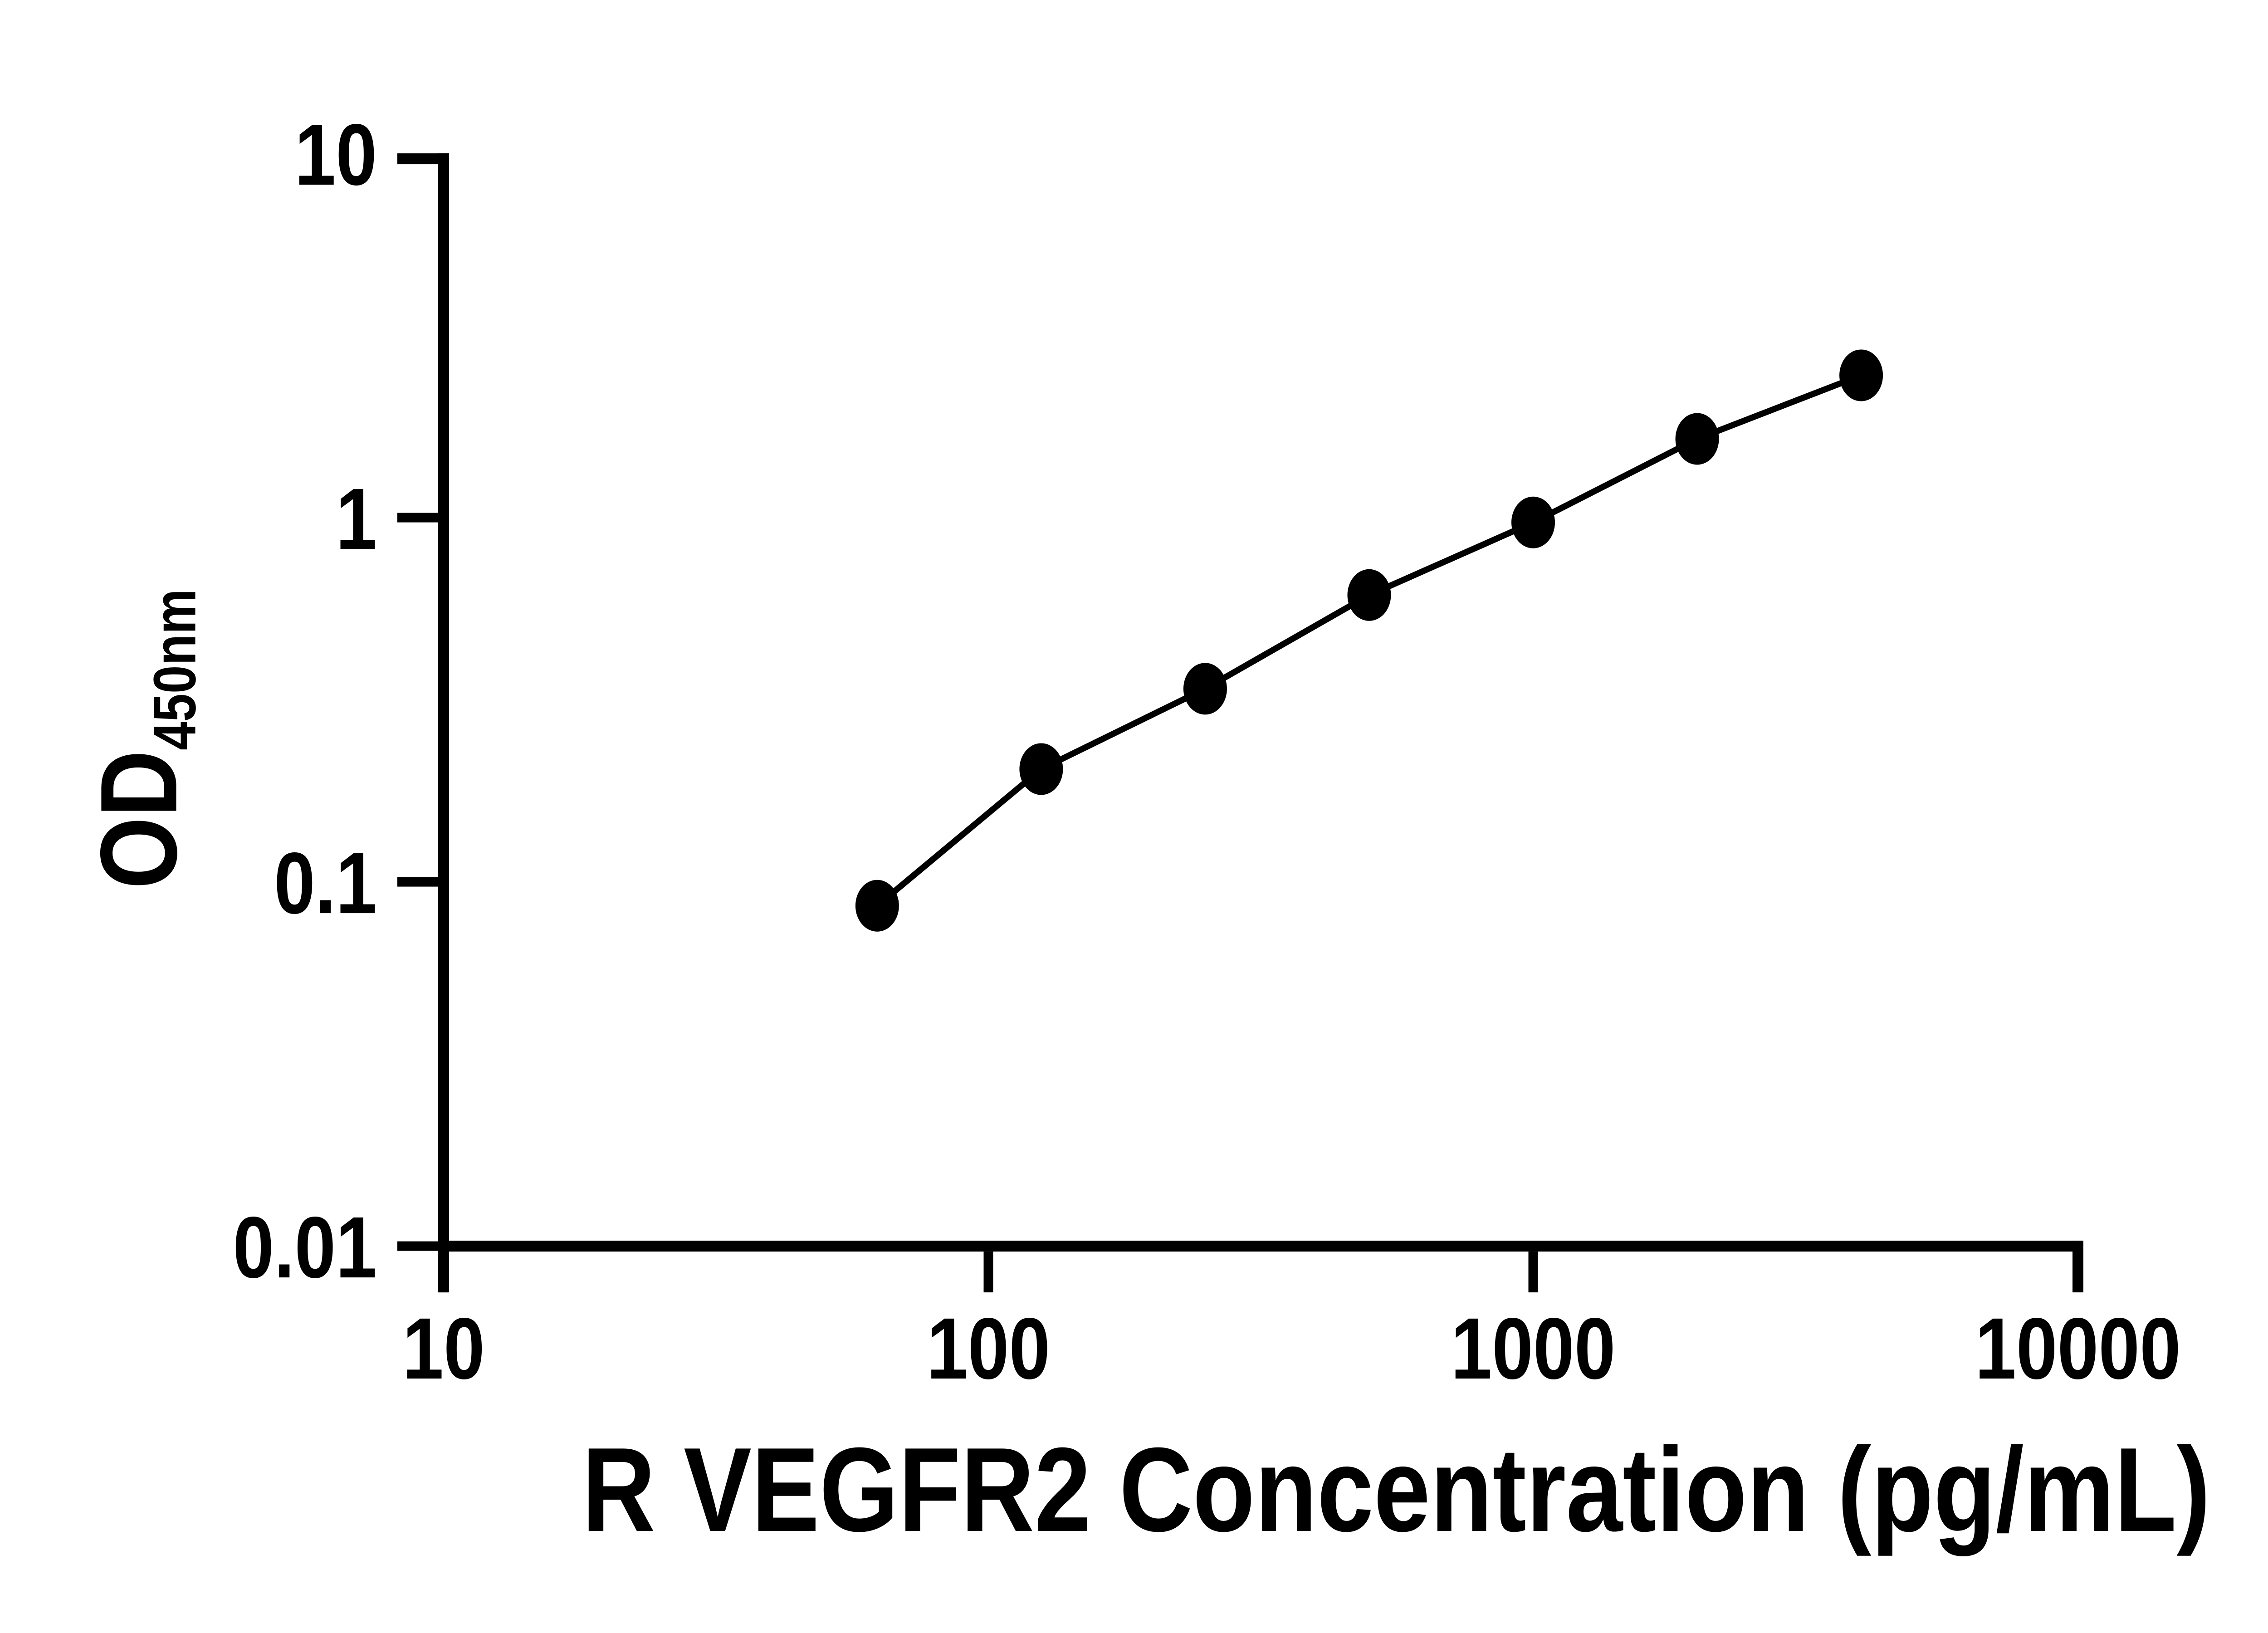 The image size is (2268, 1633). Describe the element at coordinates (139, 819) in the screenshot. I see `y-axis-title-main: OD` at that location.